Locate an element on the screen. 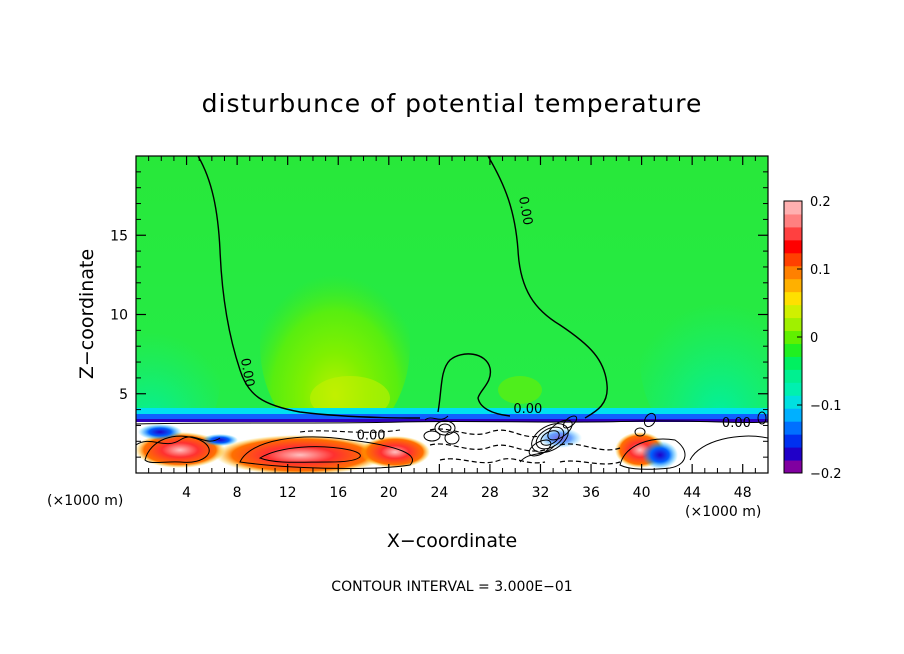 The image size is (904, 654). inversion-band-edge is located at coordinates (452, 420).